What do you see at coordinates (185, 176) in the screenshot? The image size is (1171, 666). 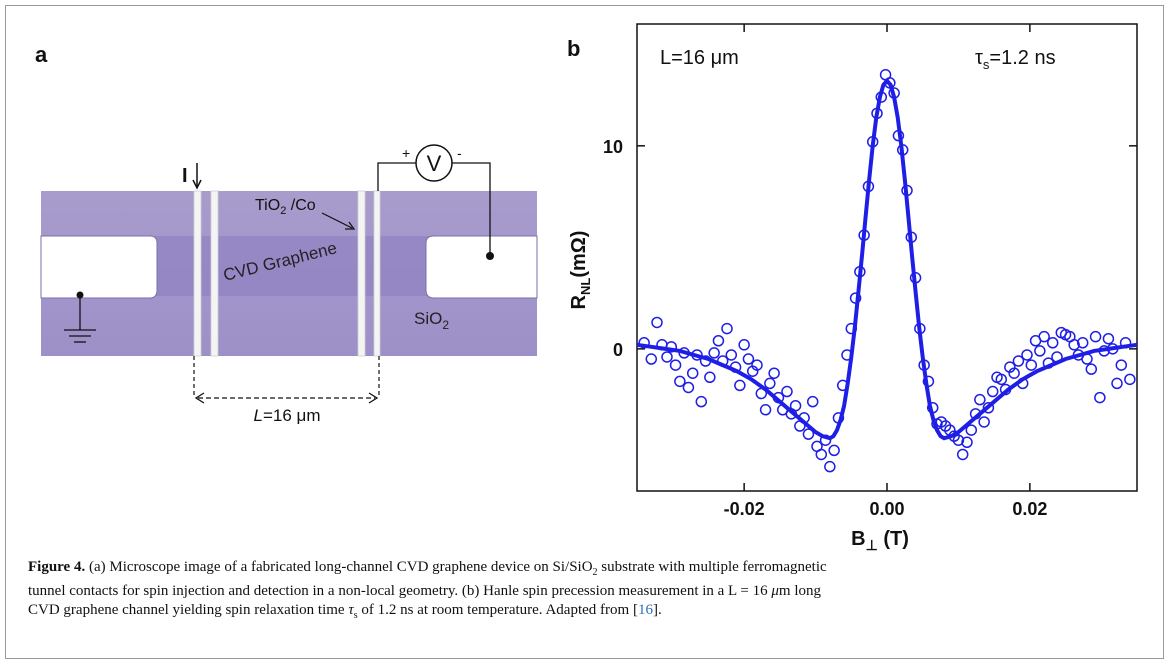 I see `current-label: I` at bounding box center [185, 176].